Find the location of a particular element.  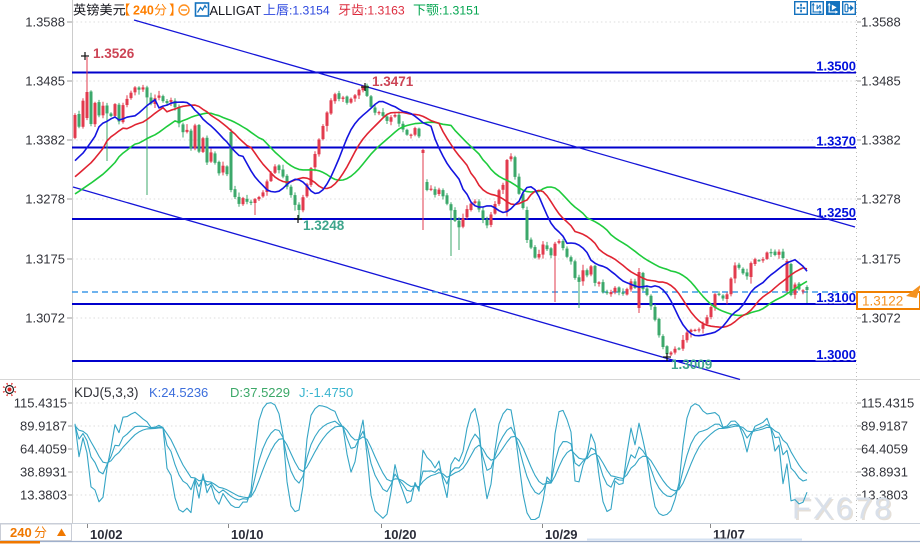

svg-text: 1.3009 is located at coordinates (691, 364).